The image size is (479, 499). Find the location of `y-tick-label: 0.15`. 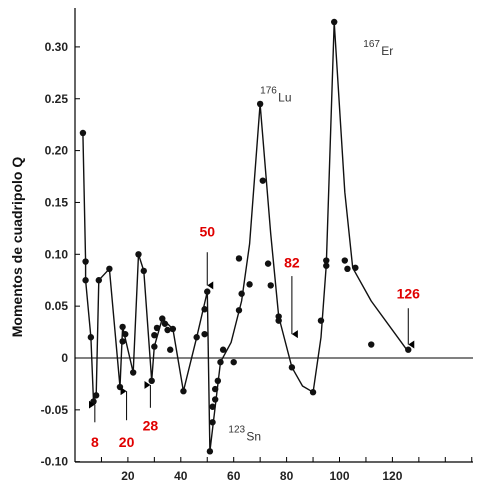

y-tick-label: 0.15 is located at coordinates (57, 202).